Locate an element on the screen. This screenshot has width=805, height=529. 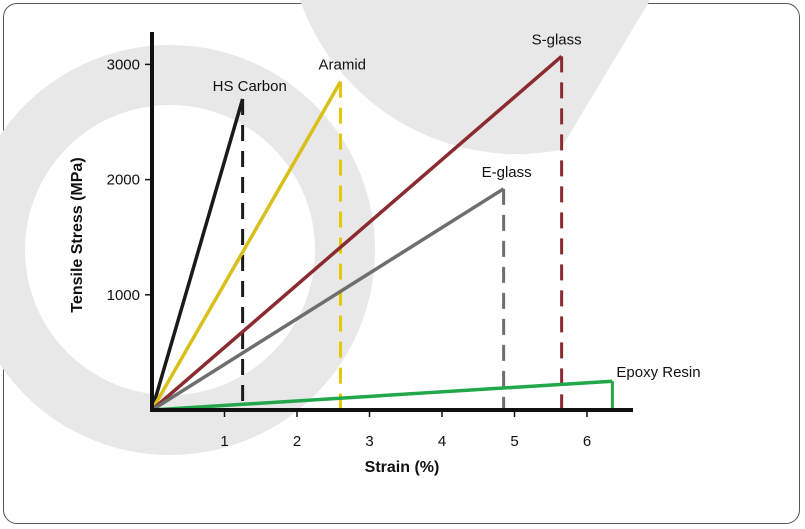
x-tick-label: 1 is located at coordinates (224, 441).